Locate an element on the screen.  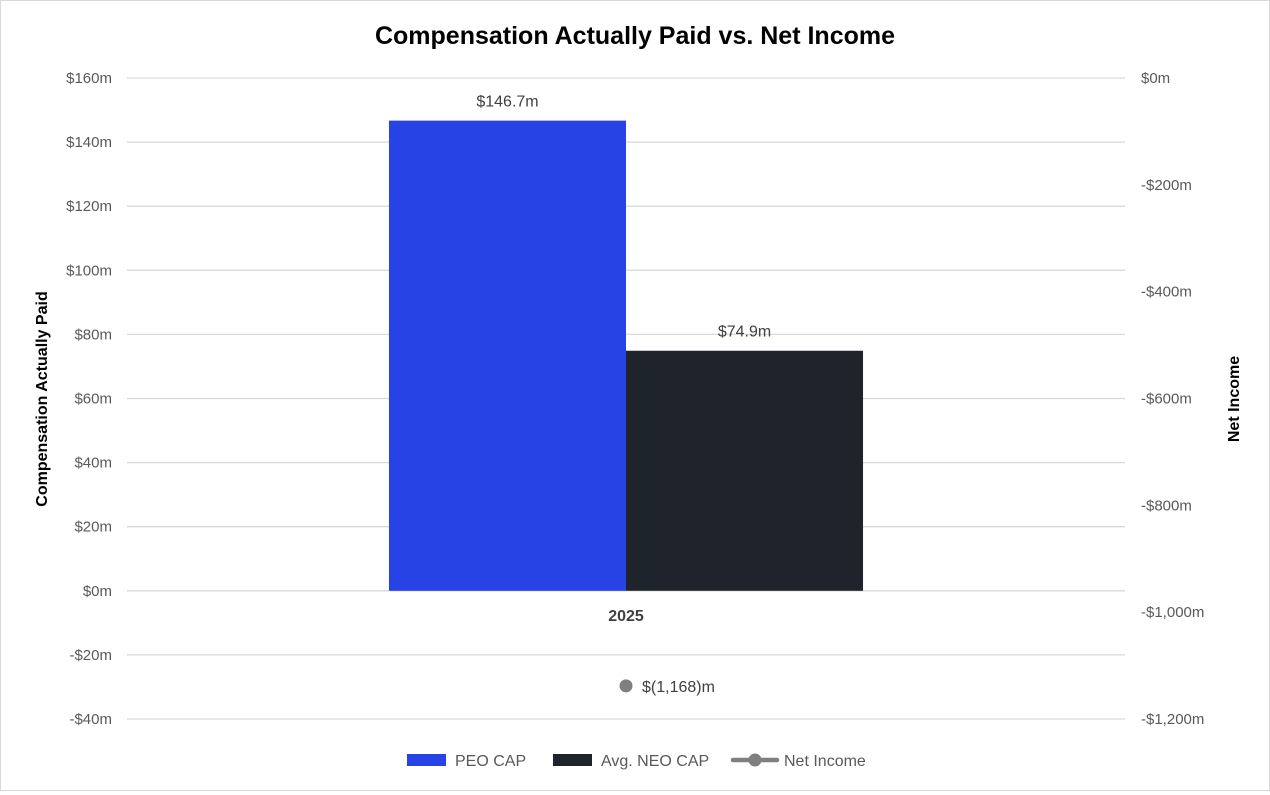
left-axis-title: Compensation Actually Paid is located at coordinates (42, 398).